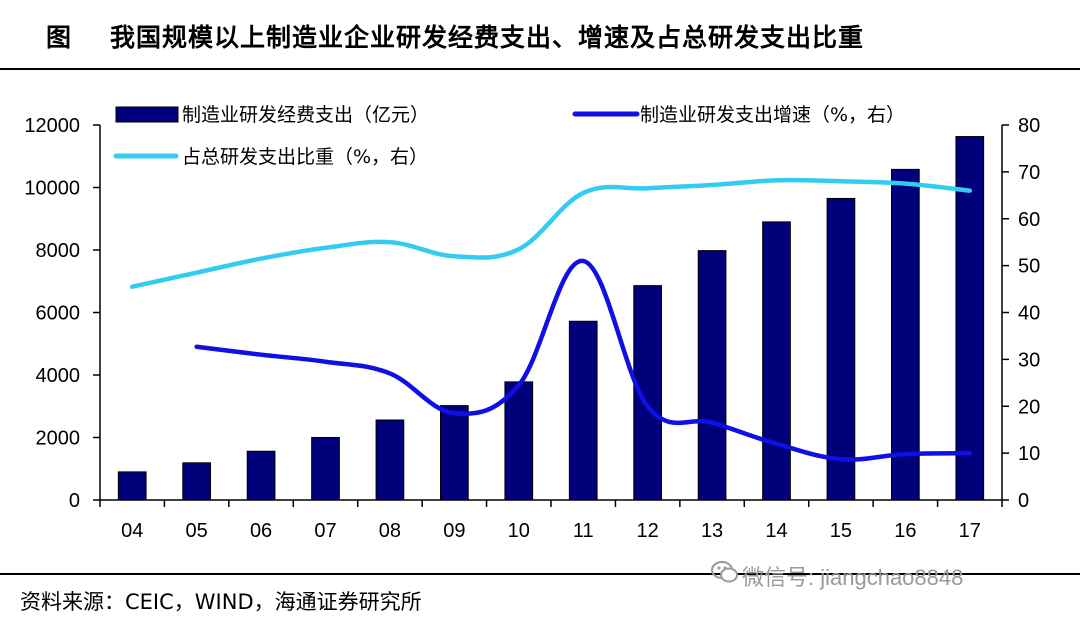 The height and width of the screenshot is (622, 1080). Describe the element at coordinates (58, 314) in the screenshot. I see `y-left-tick-label: 6000` at that location.